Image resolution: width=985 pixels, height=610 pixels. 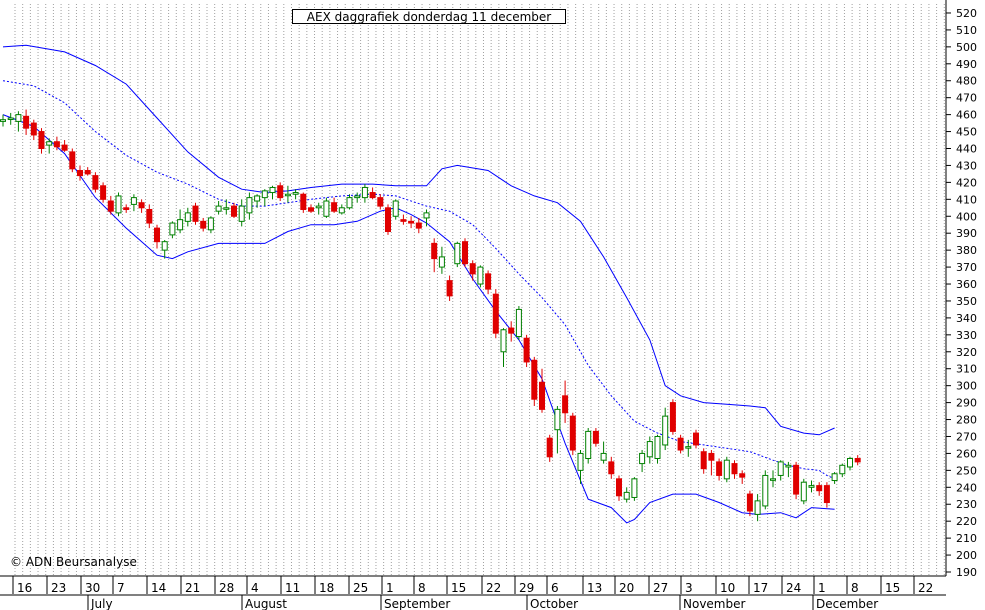 I want to click on y-tick-label: 500, so click(x=966, y=47).